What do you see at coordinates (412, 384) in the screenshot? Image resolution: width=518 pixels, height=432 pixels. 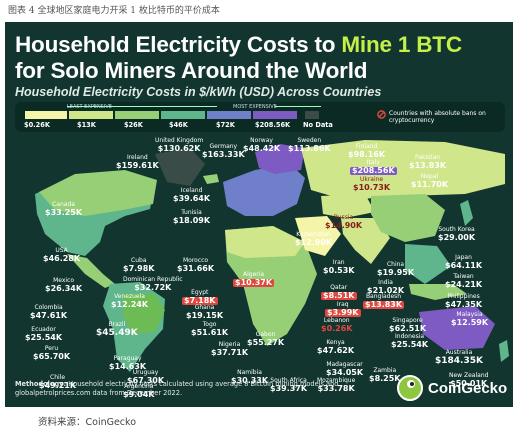 I see `gecko-pupil-icon` at bounding box center [412, 384].